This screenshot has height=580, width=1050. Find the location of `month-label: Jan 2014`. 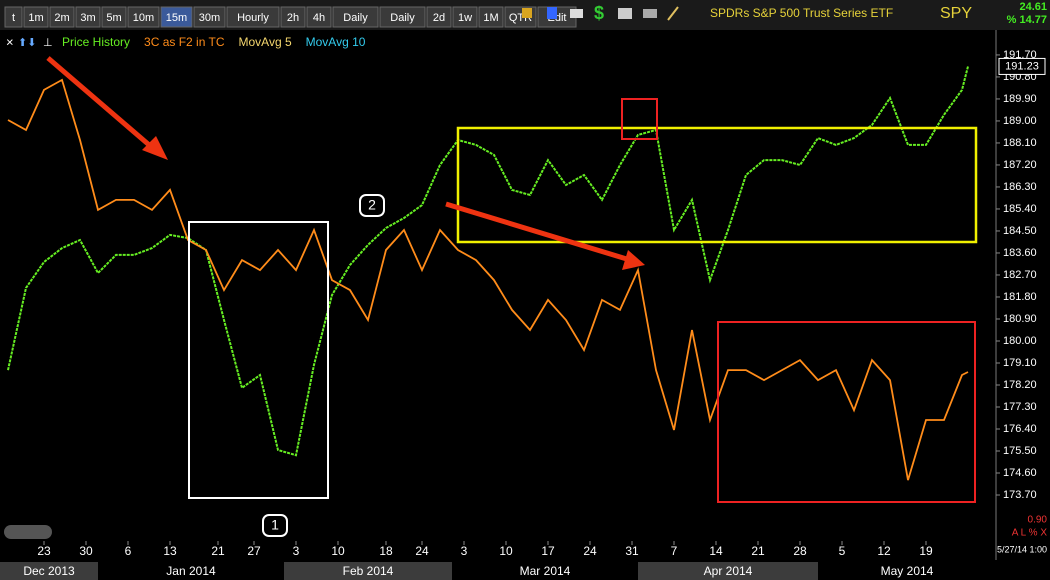

month-label: Jan 2014 is located at coordinates (191, 571).